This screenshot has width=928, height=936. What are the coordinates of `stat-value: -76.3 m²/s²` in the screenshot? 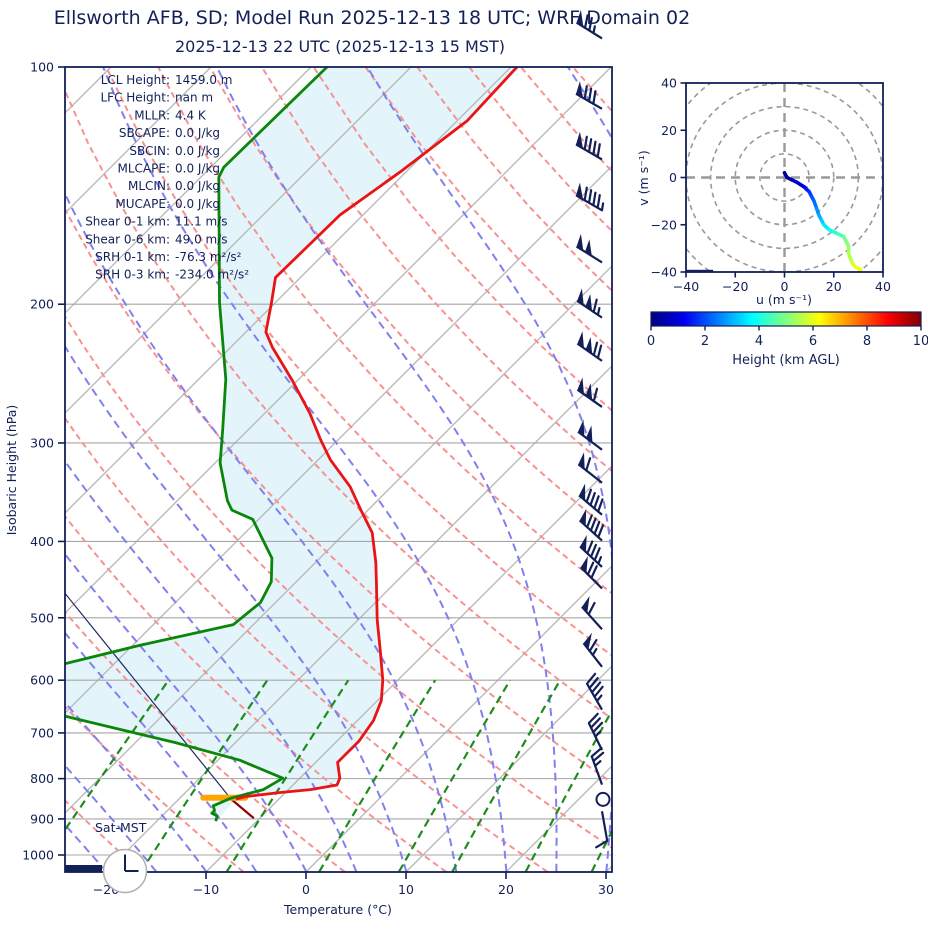 It's located at (208, 257).